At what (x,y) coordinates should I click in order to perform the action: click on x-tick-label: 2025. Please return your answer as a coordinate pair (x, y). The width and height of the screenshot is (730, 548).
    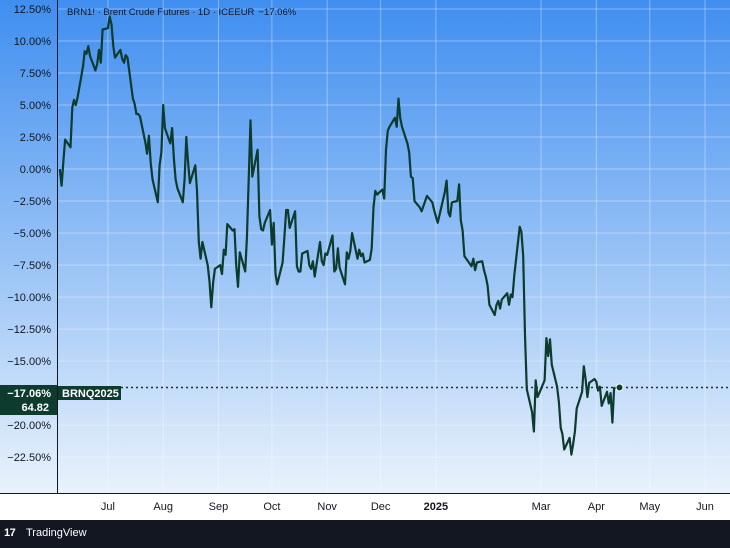
    Looking at the image, I should click on (436, 507).